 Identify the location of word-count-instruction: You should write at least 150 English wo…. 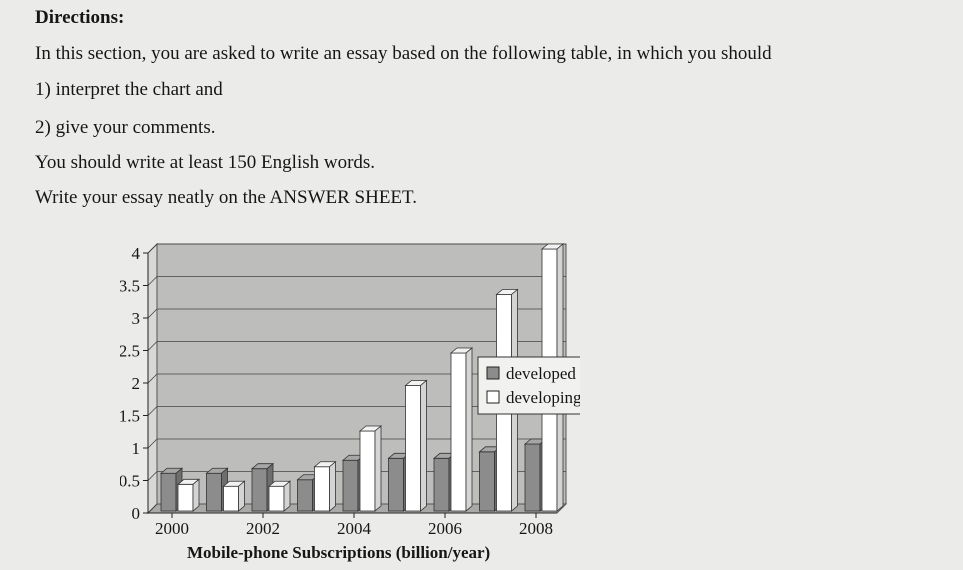
(205, 162).